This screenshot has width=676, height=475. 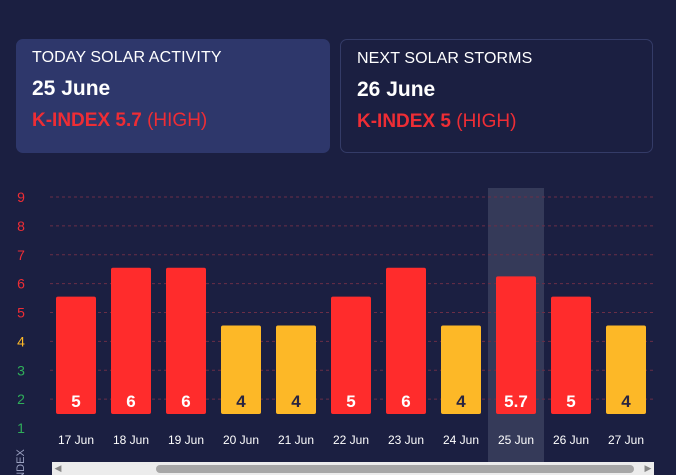 What do you see at coordinates (21, 370) in the screenshot?
I see `y-tick-label: 3` at bounding box center [21, 370].